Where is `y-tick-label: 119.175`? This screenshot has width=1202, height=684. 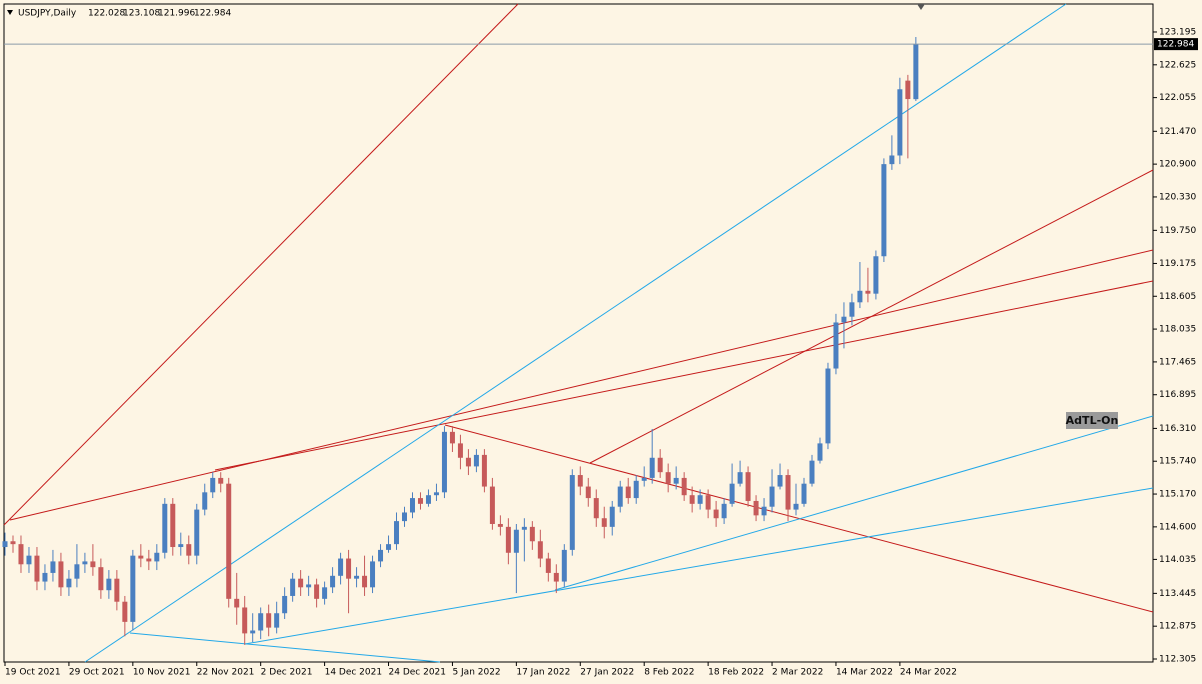 y-tick-label: 119.175 is located at coordinates (1177, 264).